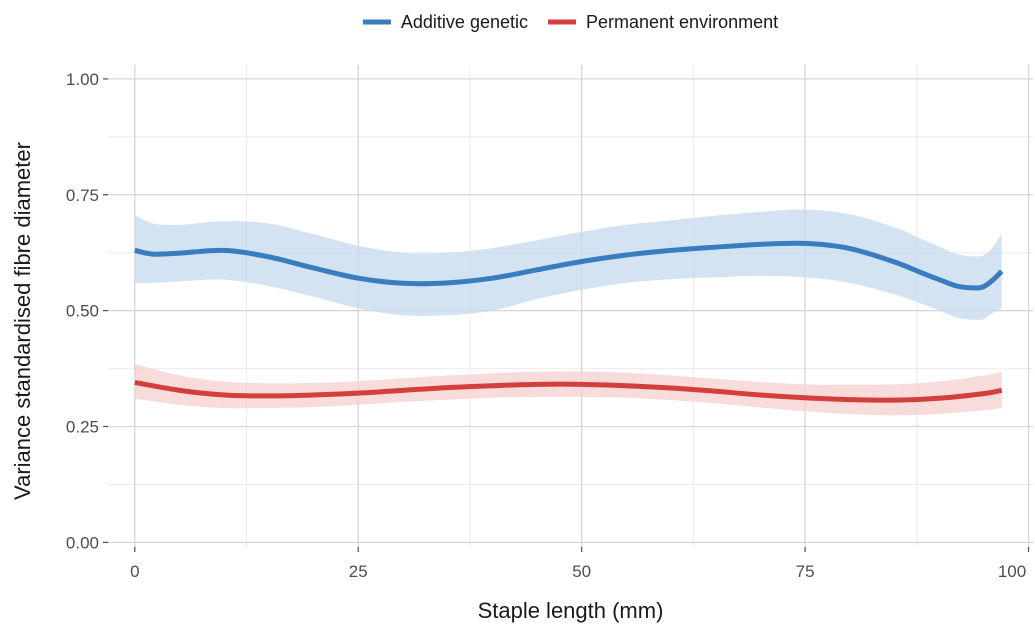 The width and height of the screenshot is (1035, 624). I want to click on y-tick-label: 0.50, so click(82, 311).